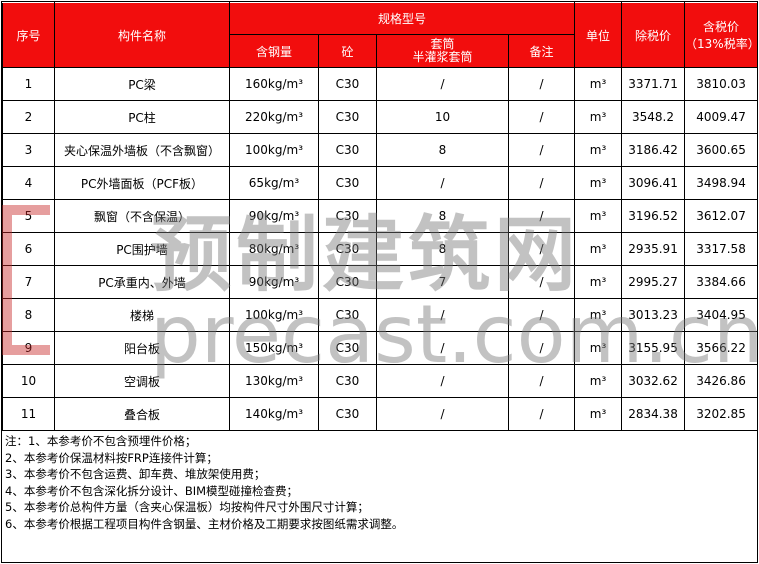  I want to click on cell-price-inc: 3384.66, so click(721, 282).